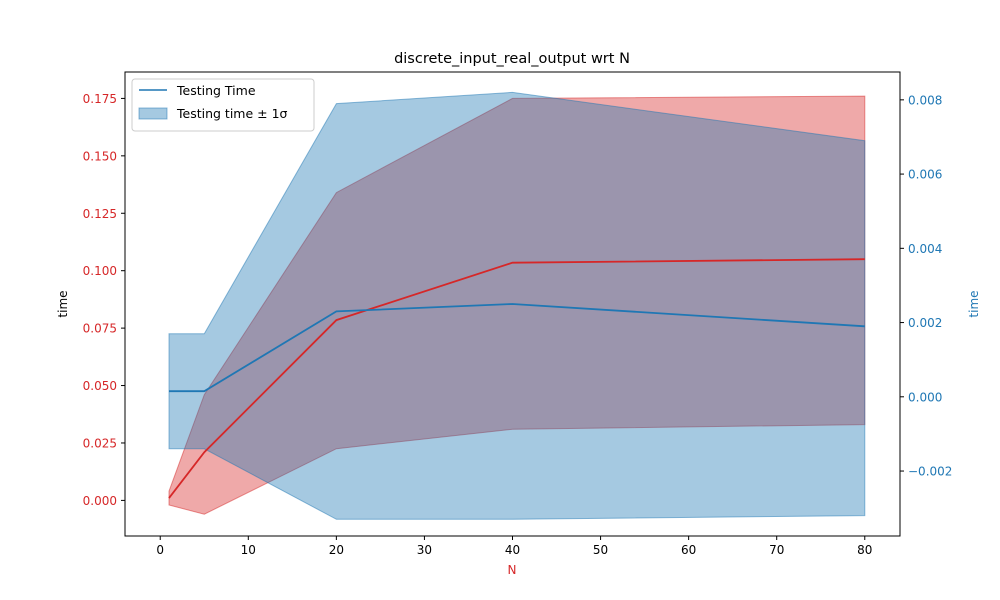 This screenshot has height=600, width=1000. Describe the element at coordinates (100, 443) in the screenshot. I see `y-tick-label: 0.025` at that location.